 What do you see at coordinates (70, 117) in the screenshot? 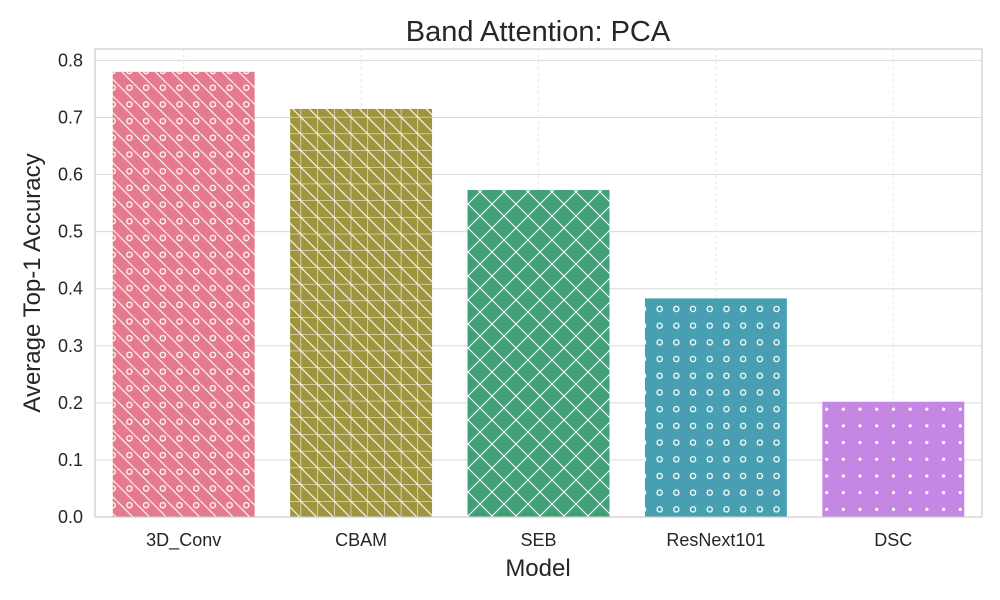
I see `y-tick-label: 0.7` at bounding box center [70, 117].